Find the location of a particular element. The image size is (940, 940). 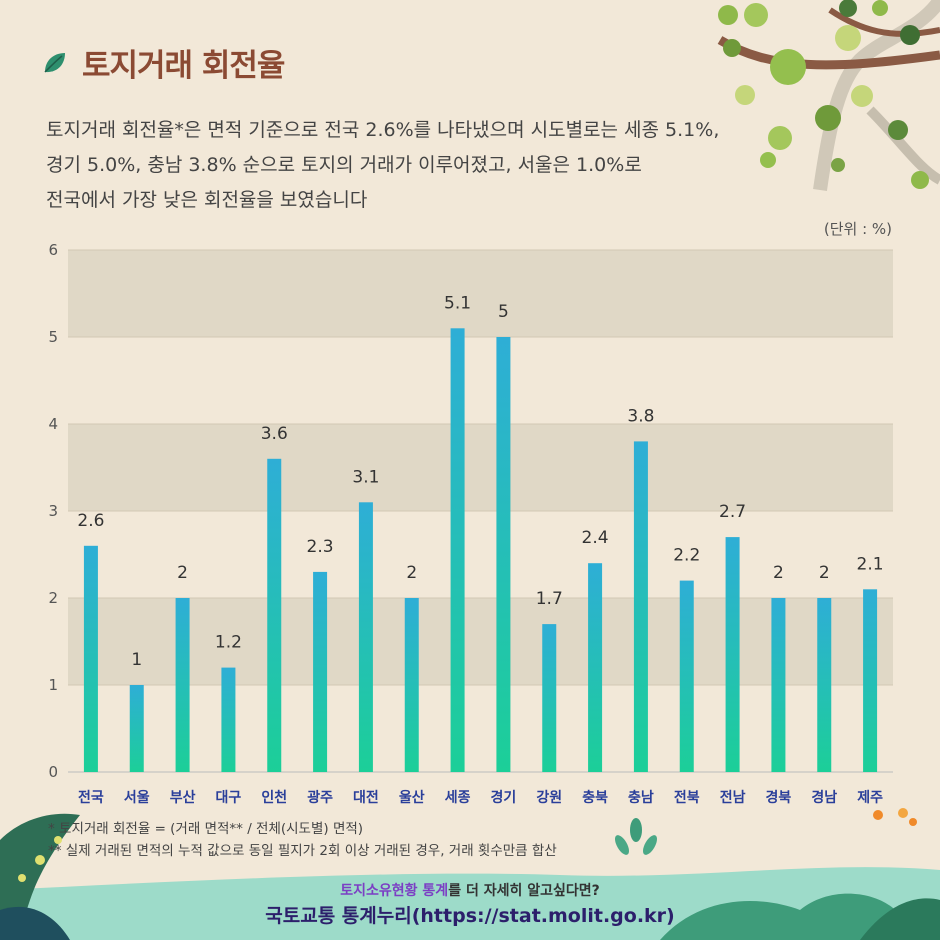

data-label: 2.6 is located at coordinates (90, 521).